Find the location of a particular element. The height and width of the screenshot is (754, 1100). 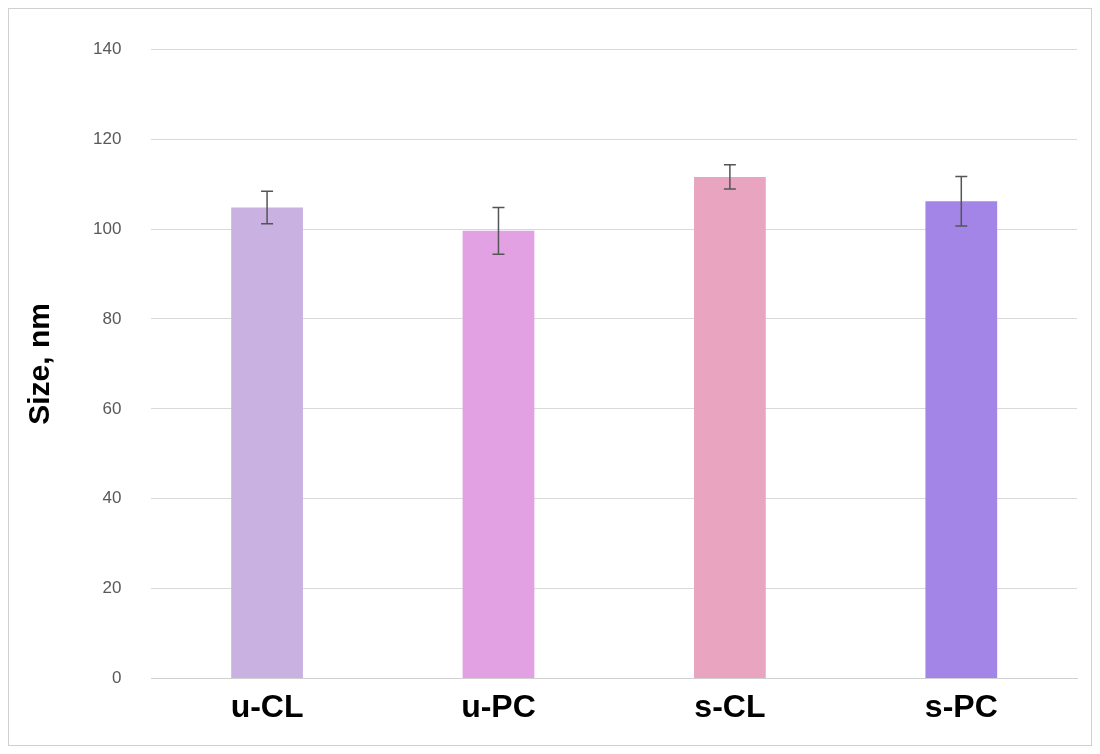

y-tick-label: 60 is located at coordinates (112, 408).